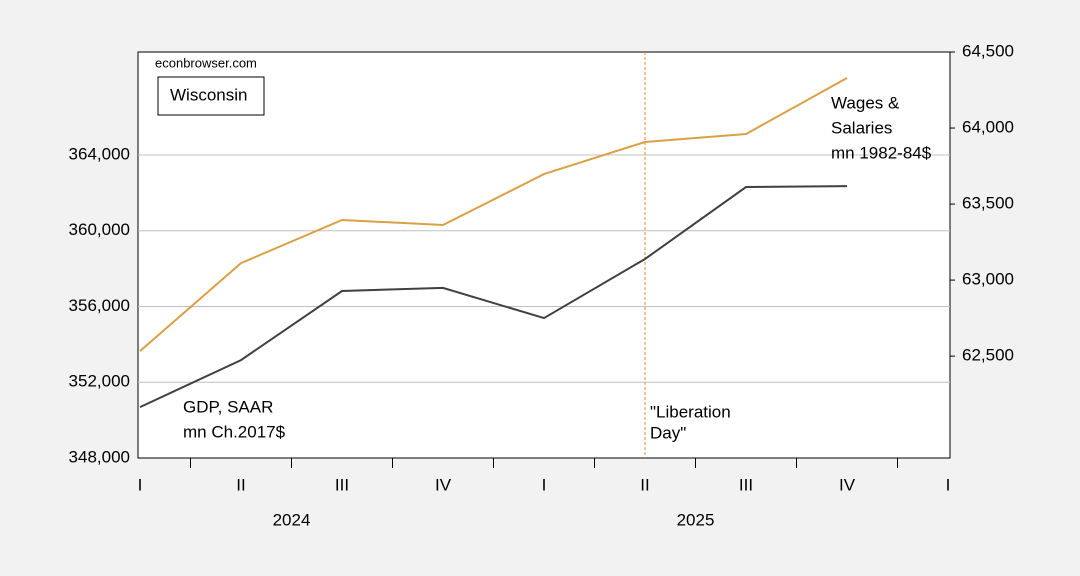 The height and width of the screenshot is (576, 1080). What do you see at coordinates (99, 305) in the screenshot?
I see `y-tick-label: 356,000` at bounding box center [99, 305].